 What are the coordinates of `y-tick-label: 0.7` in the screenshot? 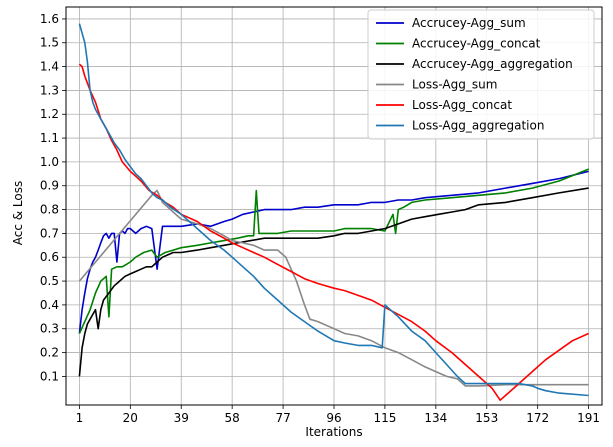 It's located at (49, 233).